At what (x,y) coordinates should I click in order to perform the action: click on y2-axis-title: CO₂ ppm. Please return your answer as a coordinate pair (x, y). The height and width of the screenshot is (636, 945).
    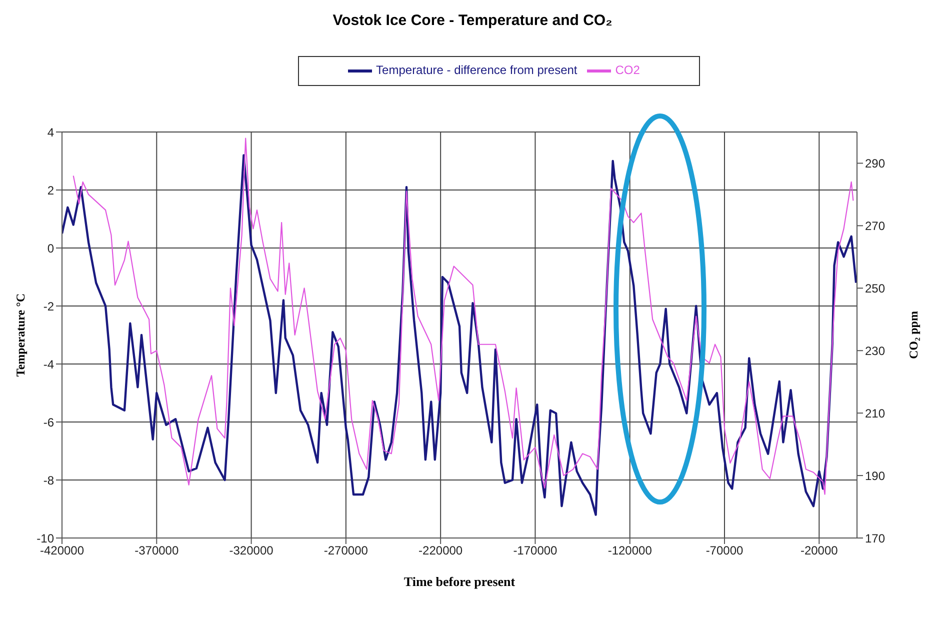
    Looking at the image, I should click on (913, 335).